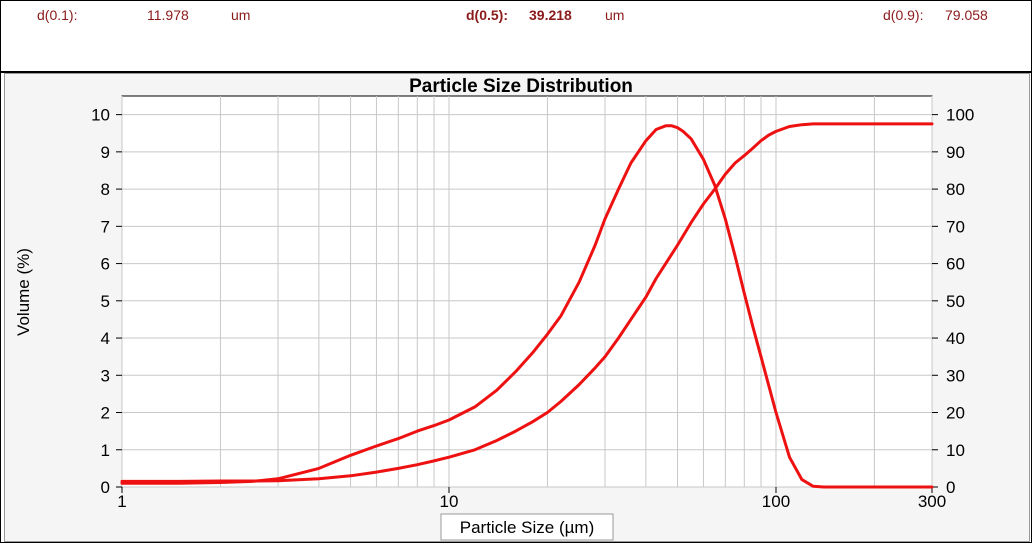 The image size is (1032, 543). Describe the element at coordinates (105, 413) in the screenshot. I see `y-axis-tick-label: 2` at that location.